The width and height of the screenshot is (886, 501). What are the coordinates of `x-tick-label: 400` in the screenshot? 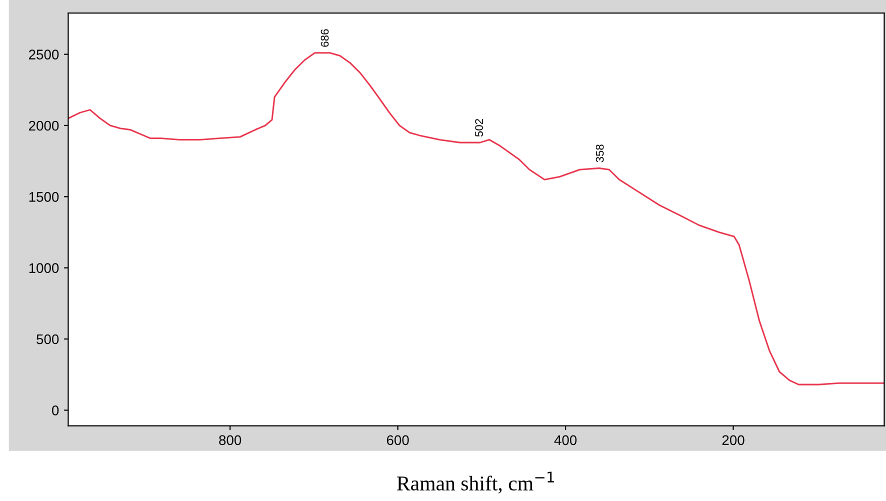 It's located at (565, 440).